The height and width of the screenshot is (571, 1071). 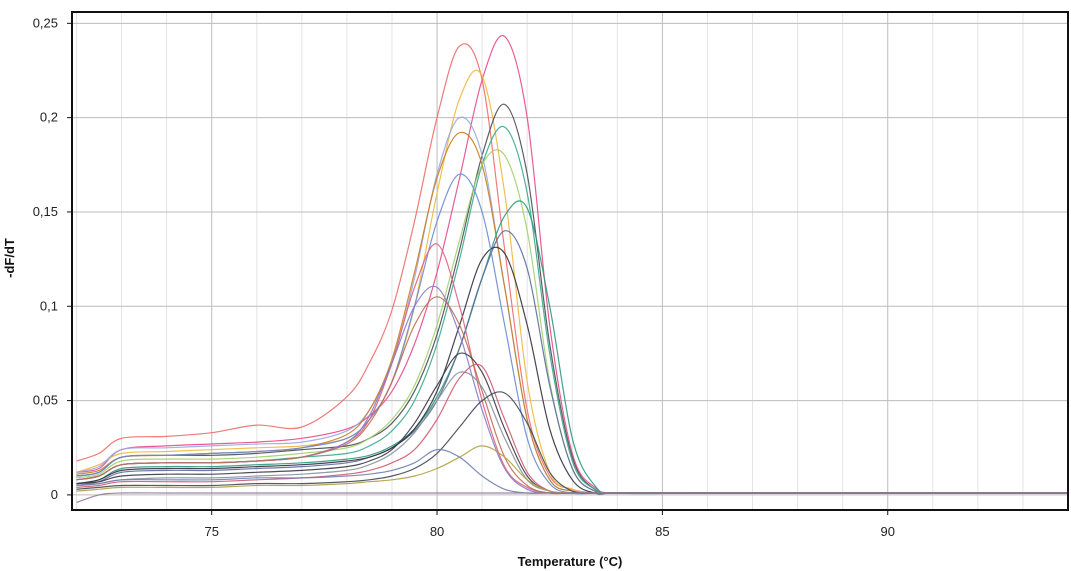 What do you see at coordinates (45, 22) in the screenshot?
I see `y-tick-label: 0,25` at bounding box center [45, 22].